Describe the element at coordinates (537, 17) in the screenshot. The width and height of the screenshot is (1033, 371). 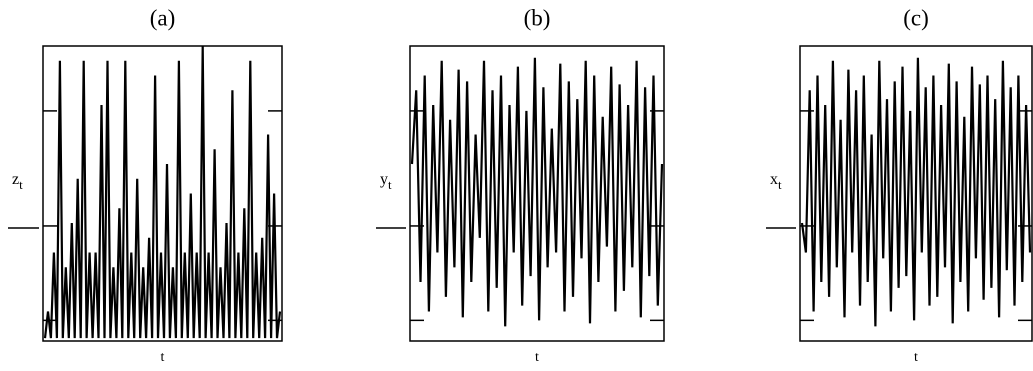
I see `panel-title: (b)` at that location.